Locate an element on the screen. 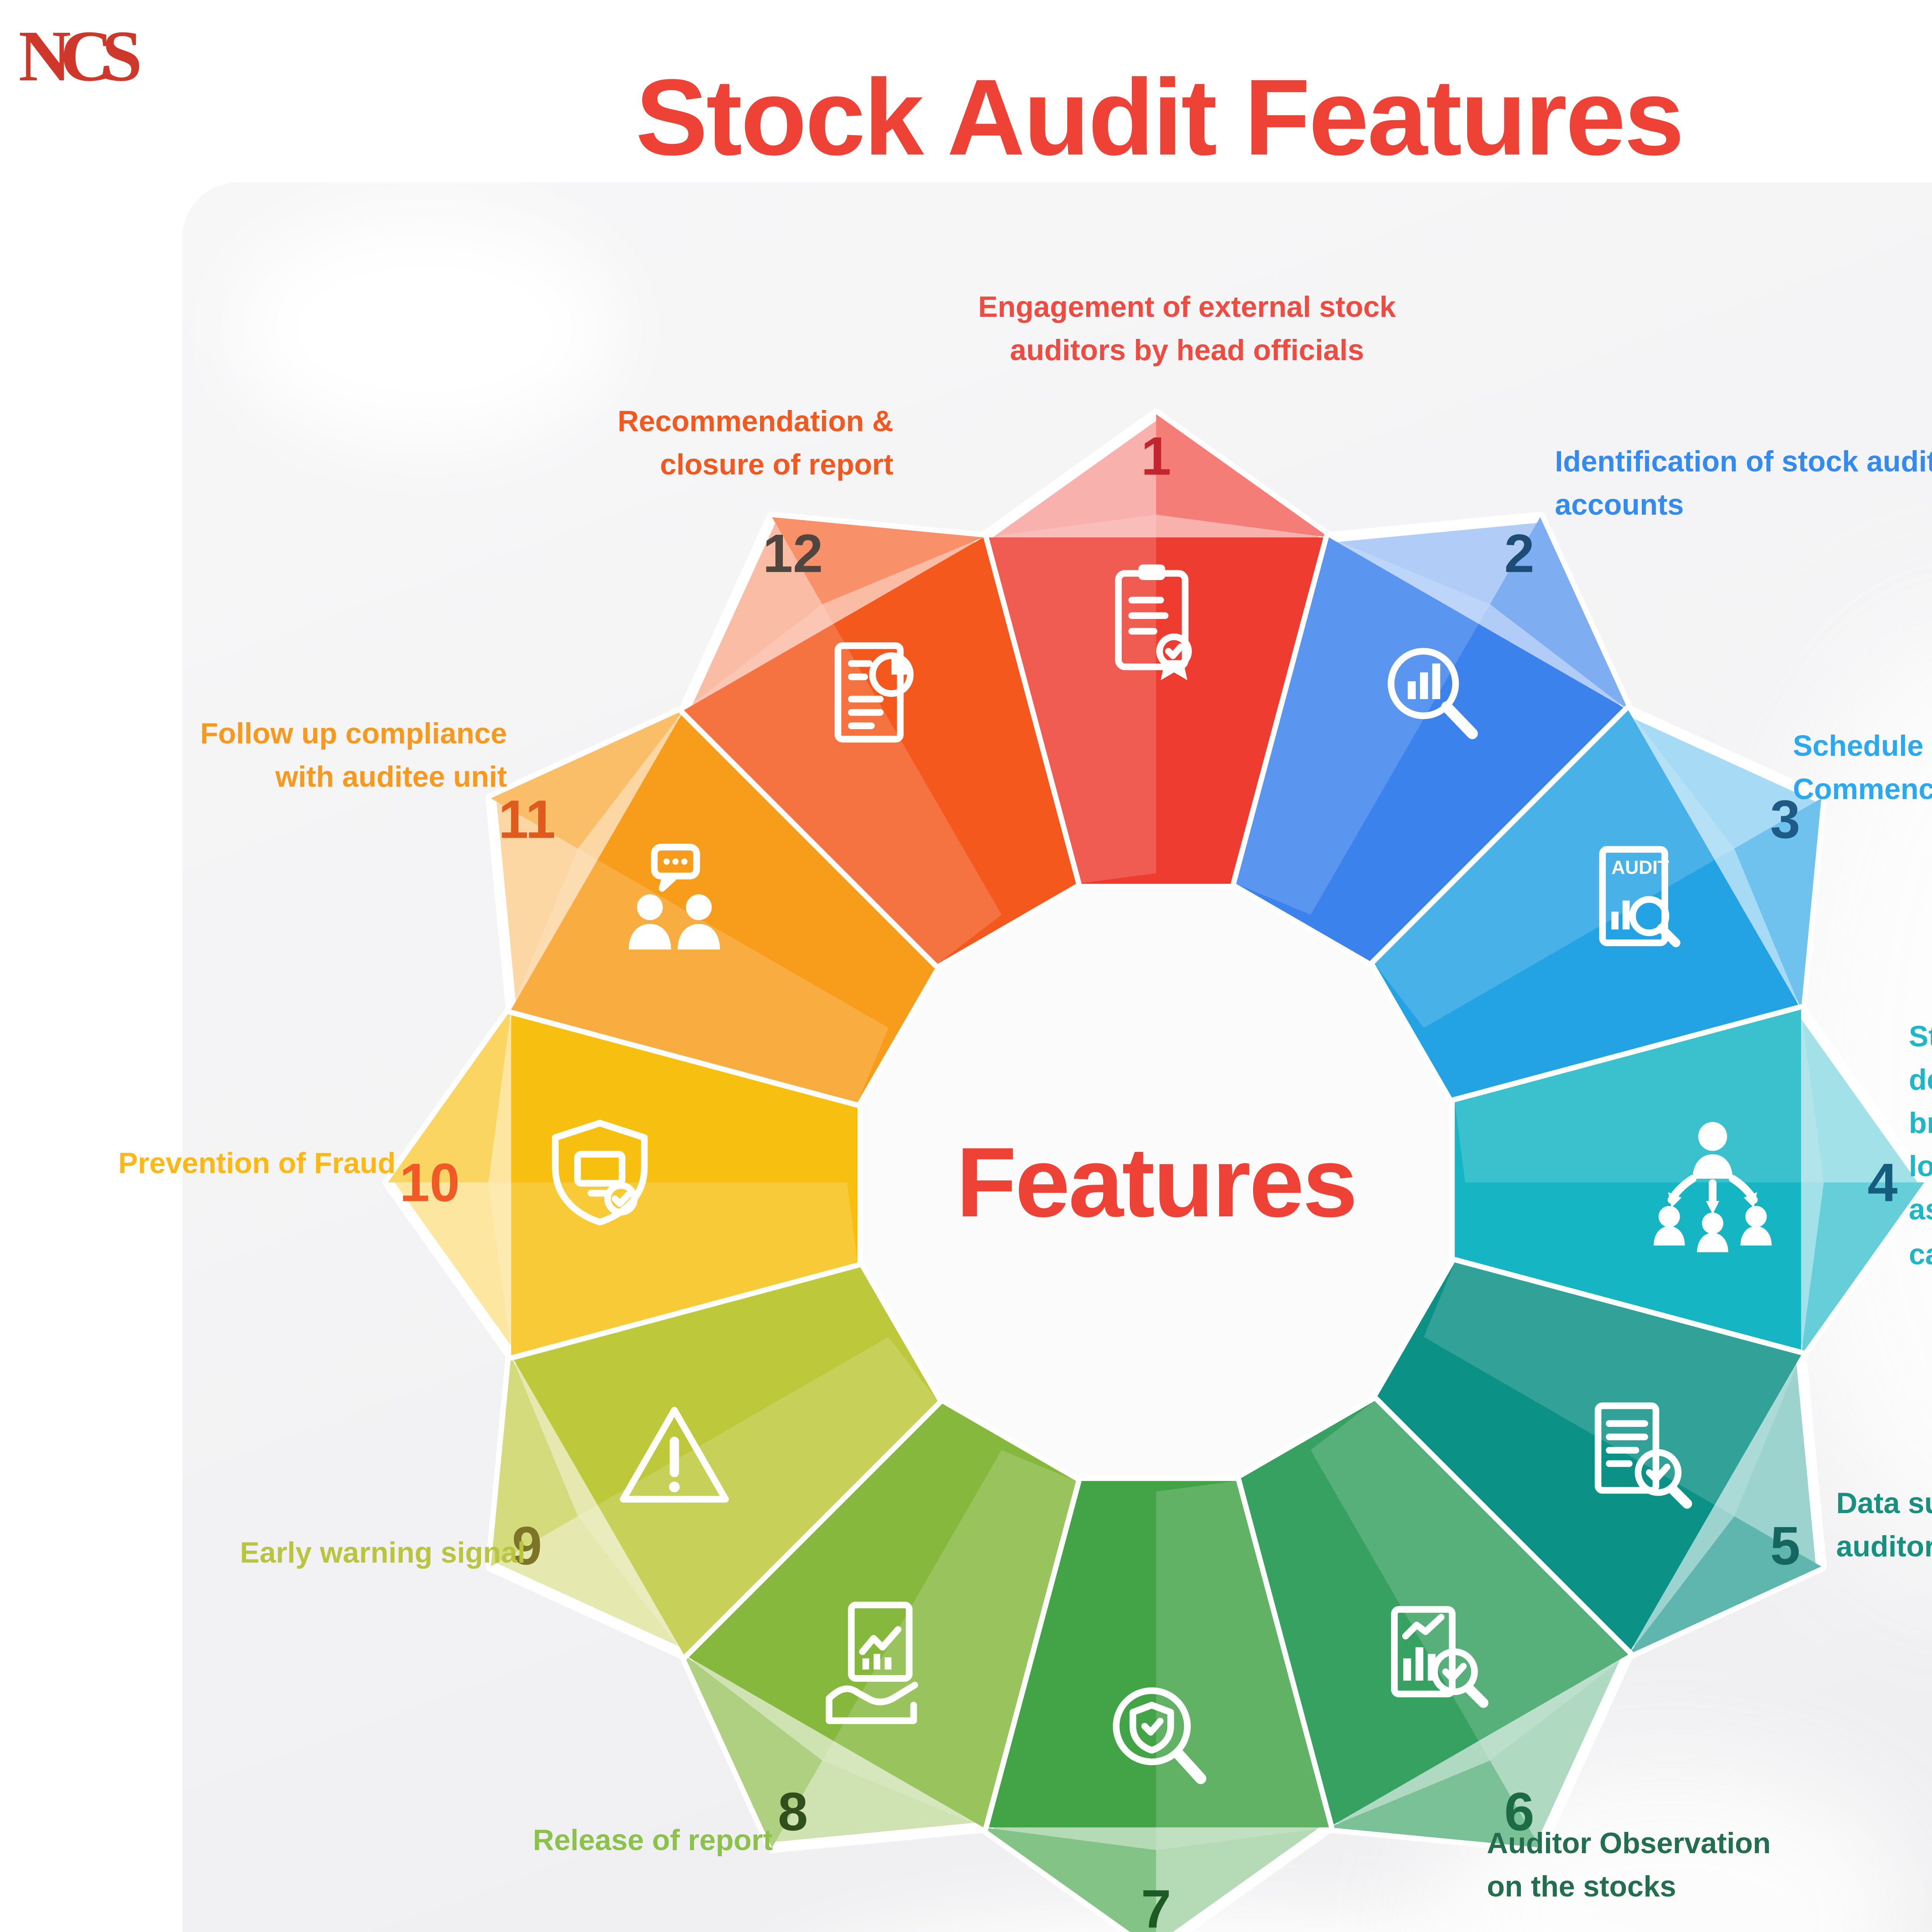 The height and width of the screenshot is (1932, 1932). wheel-segment-11: 11 is located at coordinates (714, 907).